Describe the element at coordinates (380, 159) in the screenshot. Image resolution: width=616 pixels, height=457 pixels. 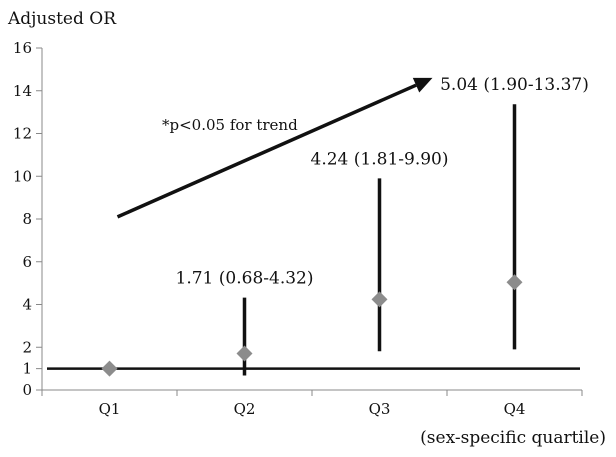
I see `data-label: 4.24 (1.81-9.90)` at that location.